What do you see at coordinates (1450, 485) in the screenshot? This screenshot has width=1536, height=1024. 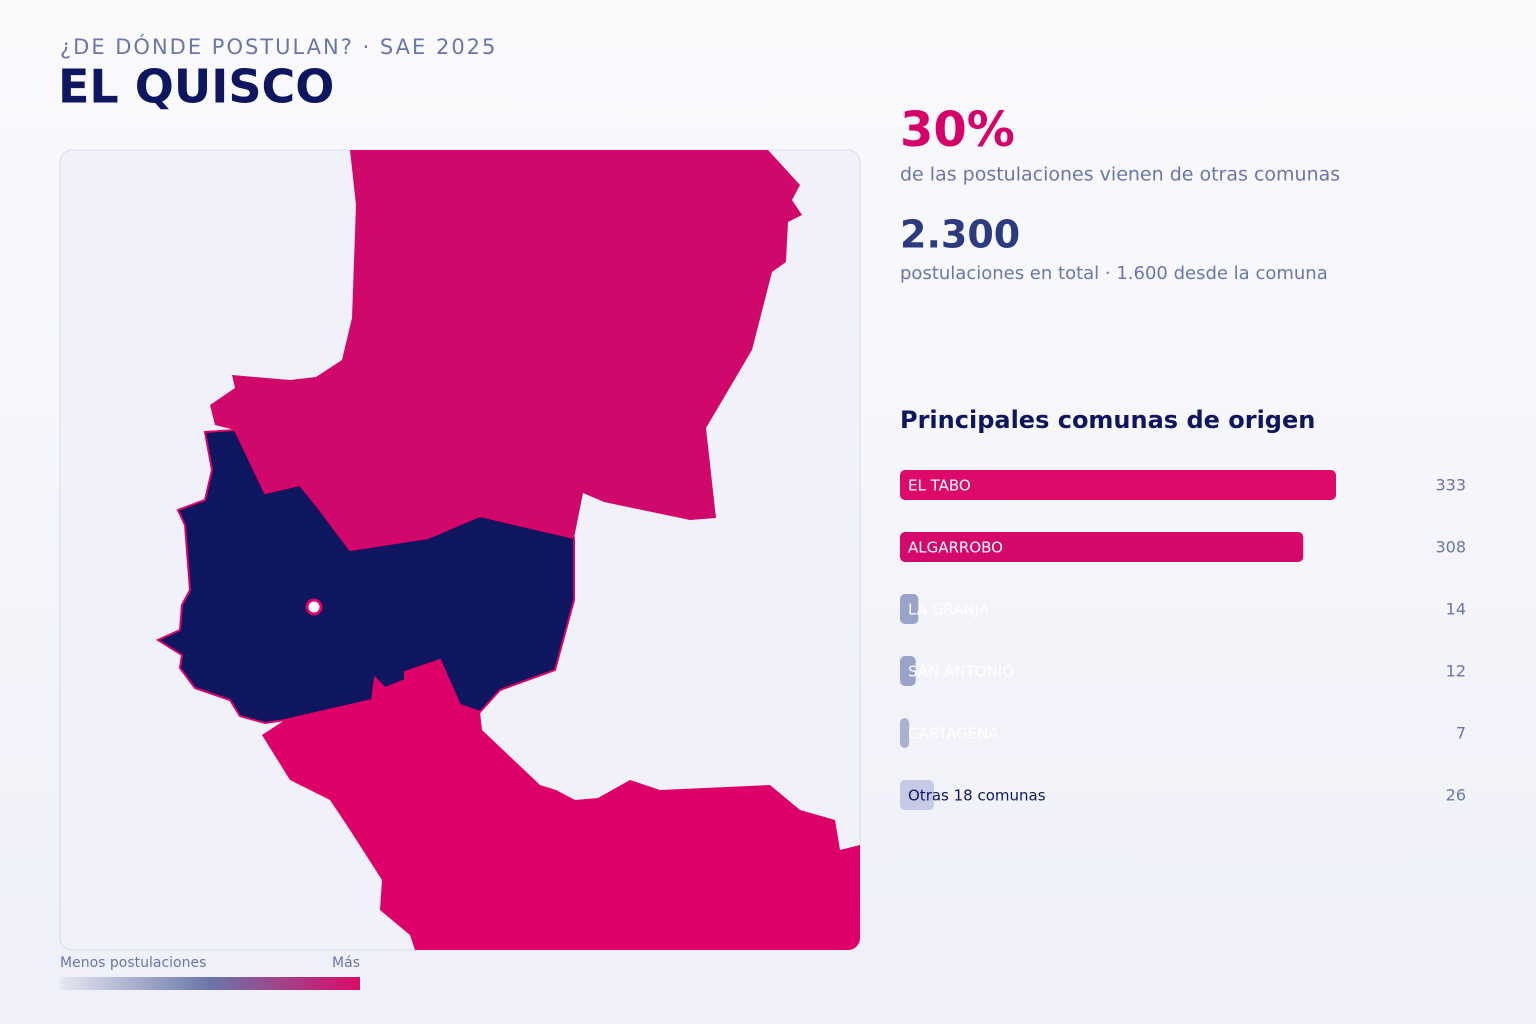 I see `value-label: 333` at bounding box center [1450, 485].